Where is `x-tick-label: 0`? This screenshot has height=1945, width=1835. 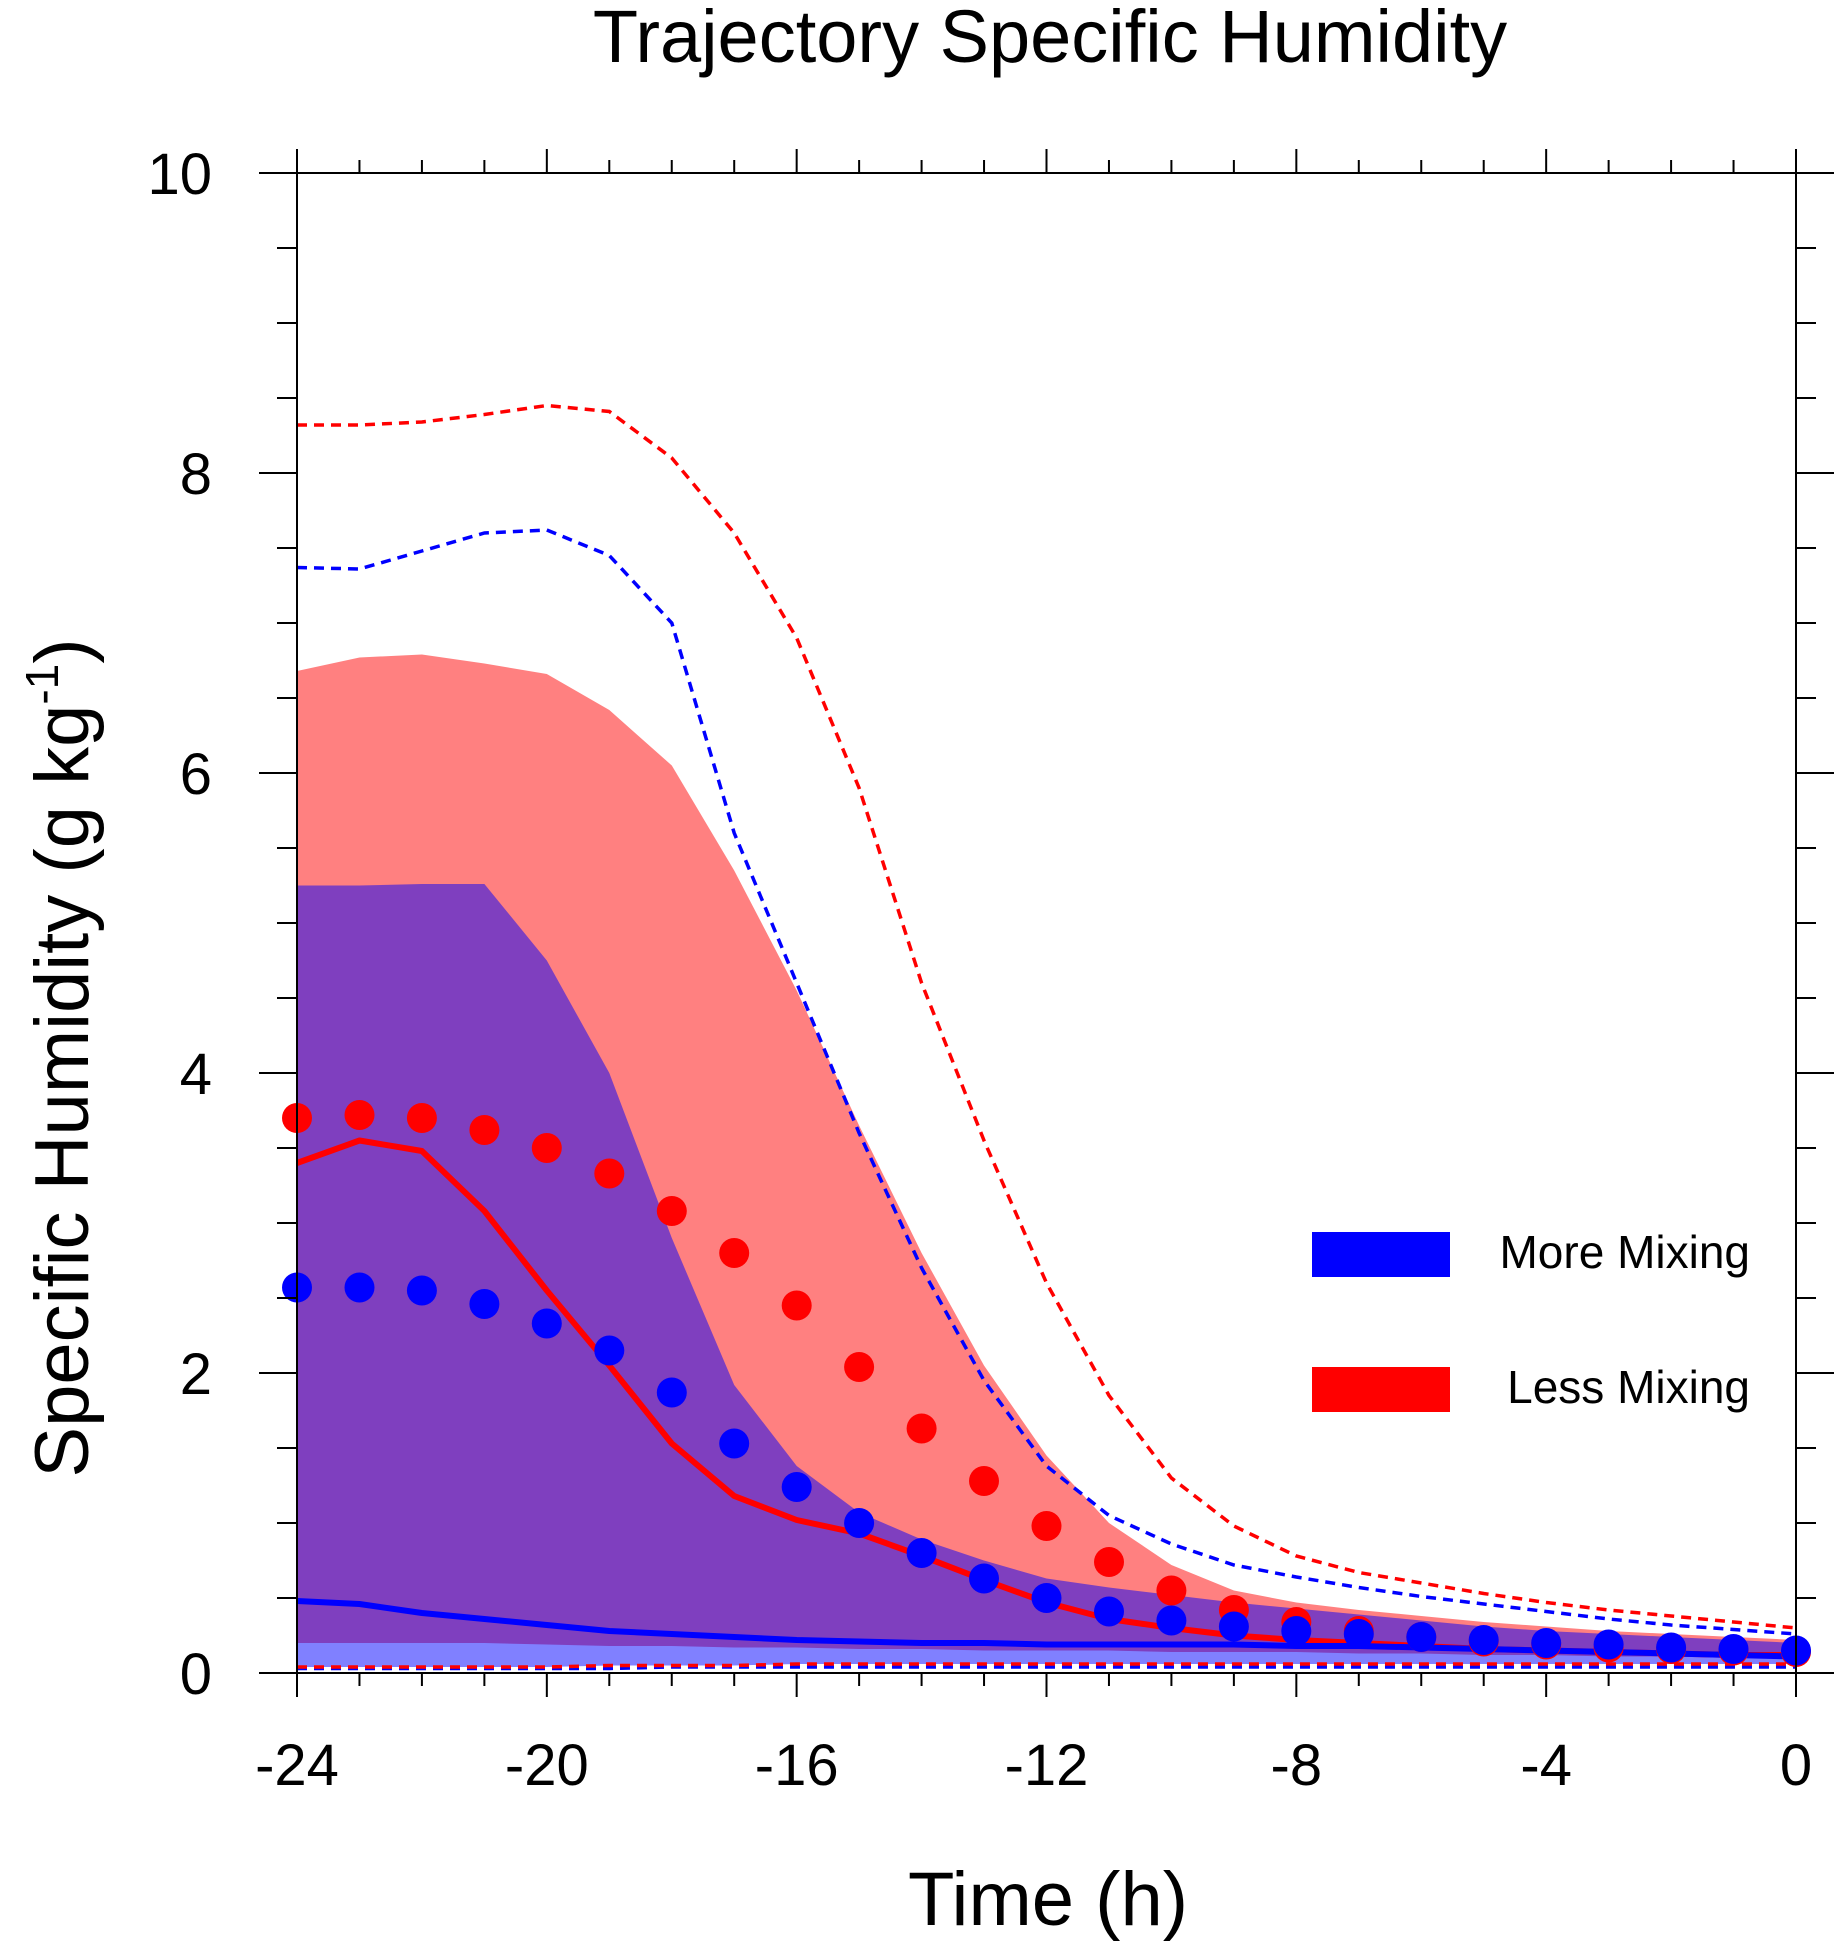
x-tick-label: 0 is located at coordinates (1796, 1765).